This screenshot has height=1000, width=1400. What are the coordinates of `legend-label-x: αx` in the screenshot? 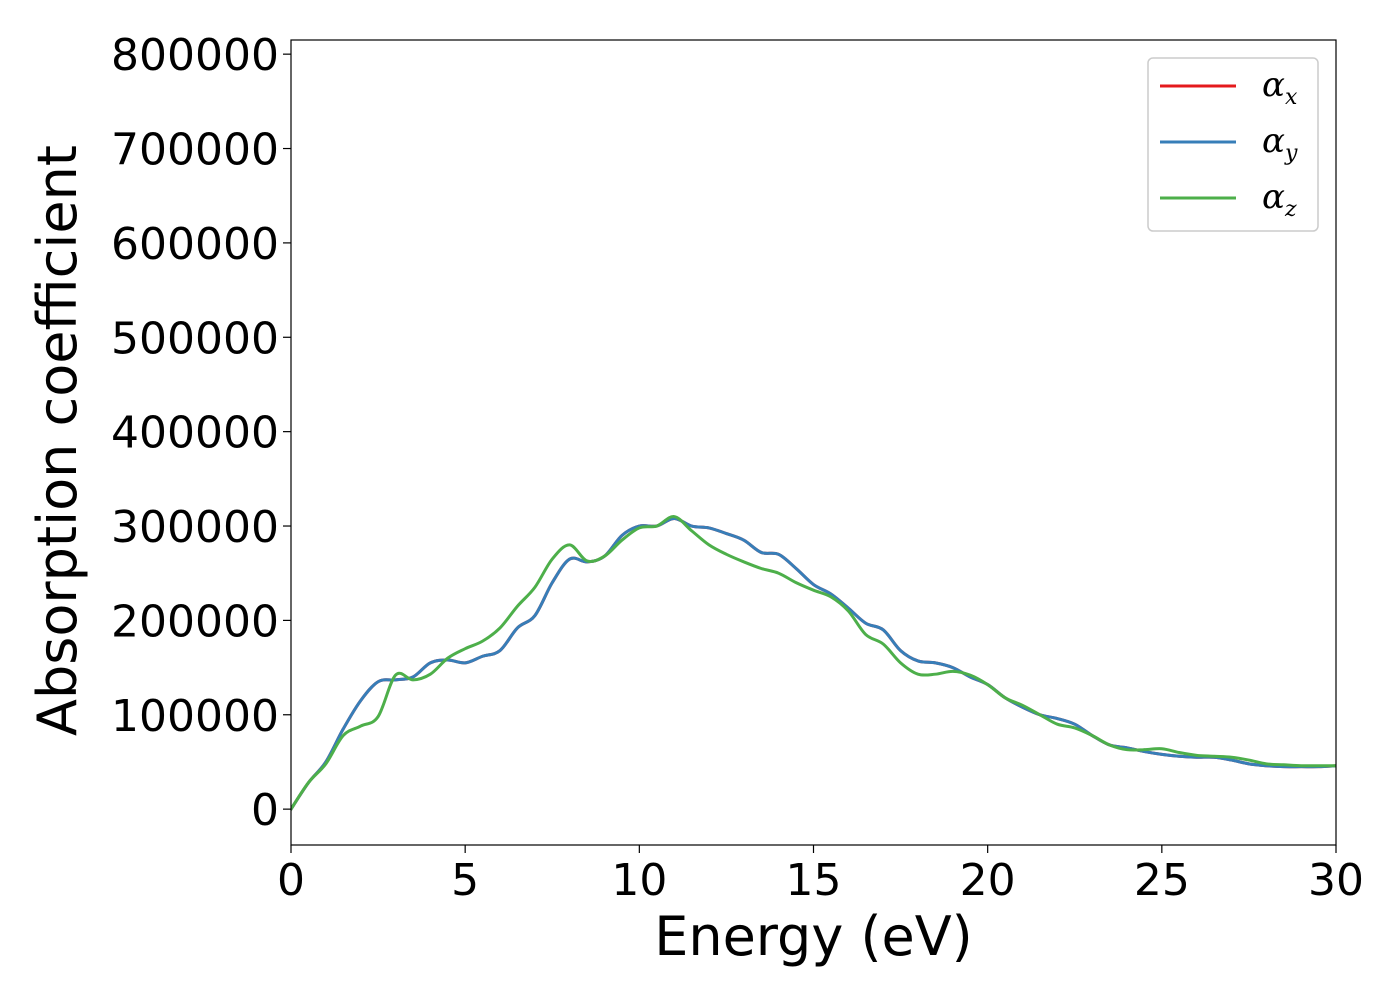 It's located at (1280, 87).